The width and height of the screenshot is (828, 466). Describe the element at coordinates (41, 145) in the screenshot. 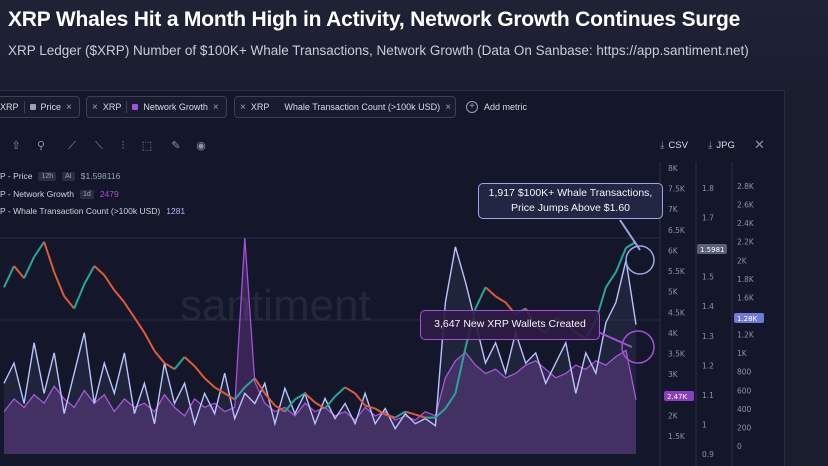

I see `zoom-icon: ⚲` at that location.